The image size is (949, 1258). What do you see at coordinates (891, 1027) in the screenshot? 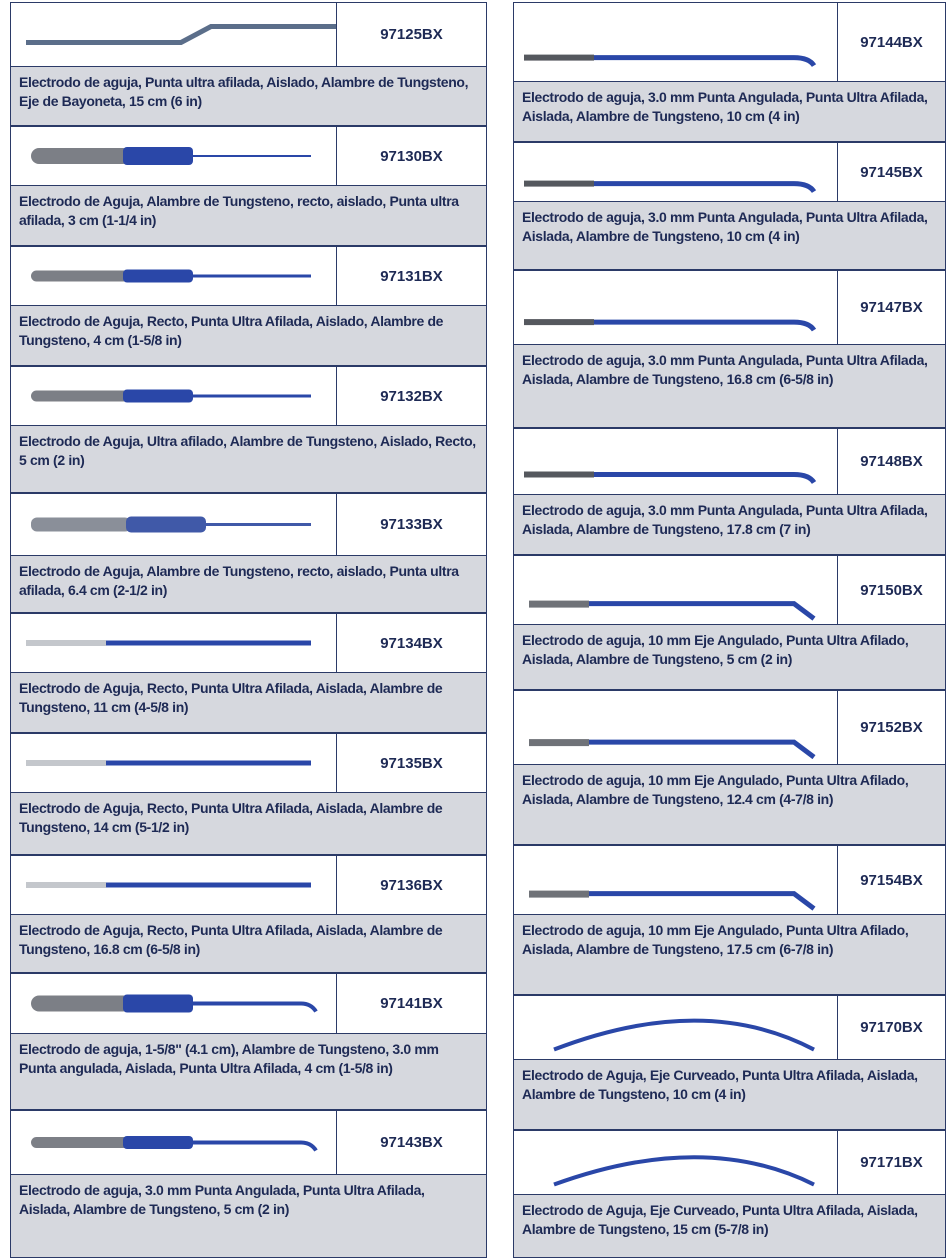
I see `product-code: 97170BX` at bounding box center [891, 1027].